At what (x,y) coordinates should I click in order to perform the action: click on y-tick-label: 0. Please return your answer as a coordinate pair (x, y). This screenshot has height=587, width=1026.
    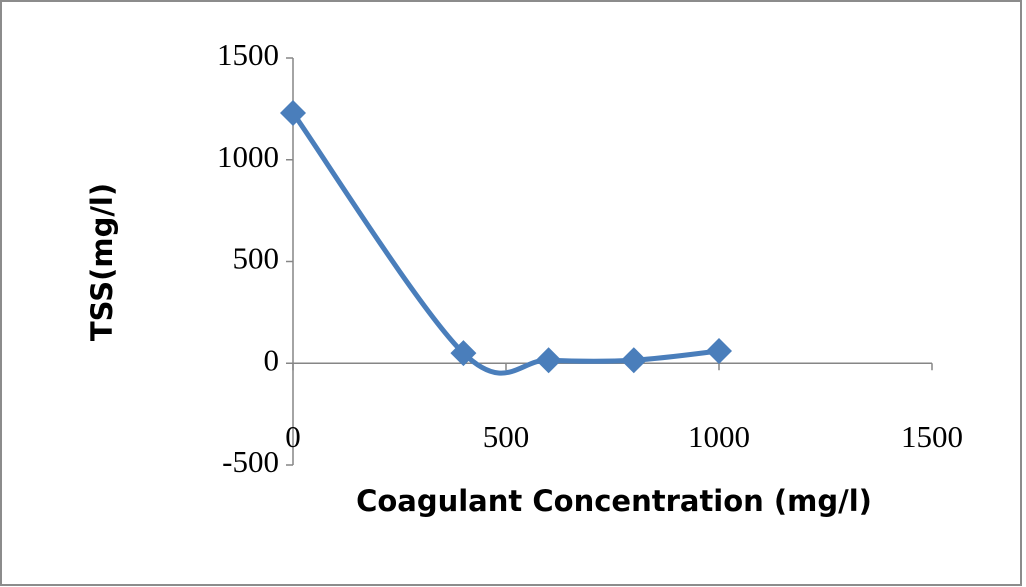
    Looking at the image, I should click on (272, 359).